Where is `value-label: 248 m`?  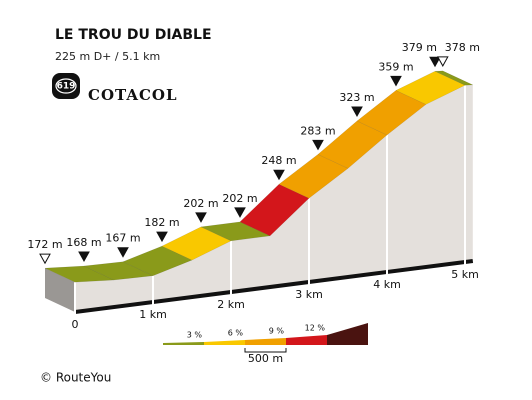
value-label: 248 m is located at coordinates (278, 160).